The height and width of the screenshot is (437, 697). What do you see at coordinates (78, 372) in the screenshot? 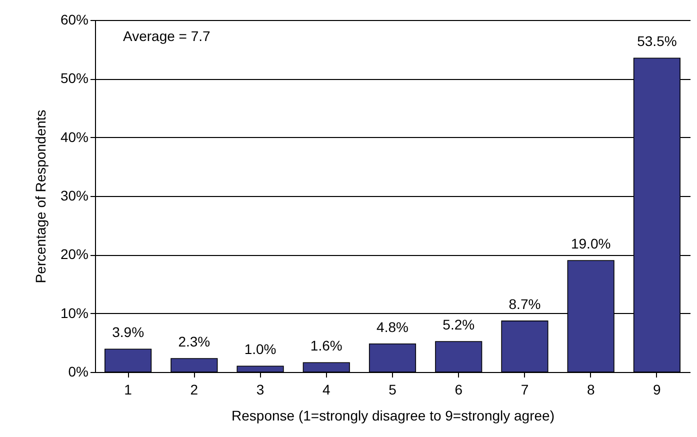
I see `y-tick-label: 0%` at bounding box center [78, 372].